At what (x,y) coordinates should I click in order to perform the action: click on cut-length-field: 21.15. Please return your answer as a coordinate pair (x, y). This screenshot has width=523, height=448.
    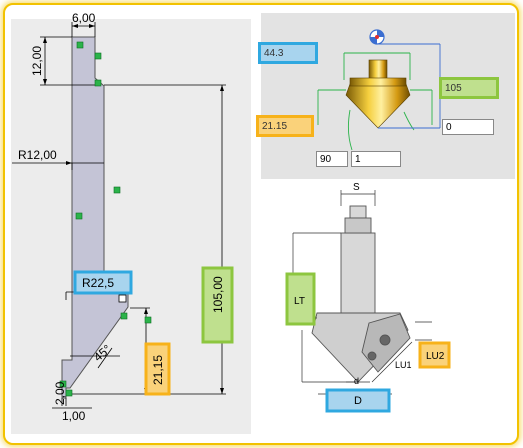
    Looking at the image, I should click on (285, 126).